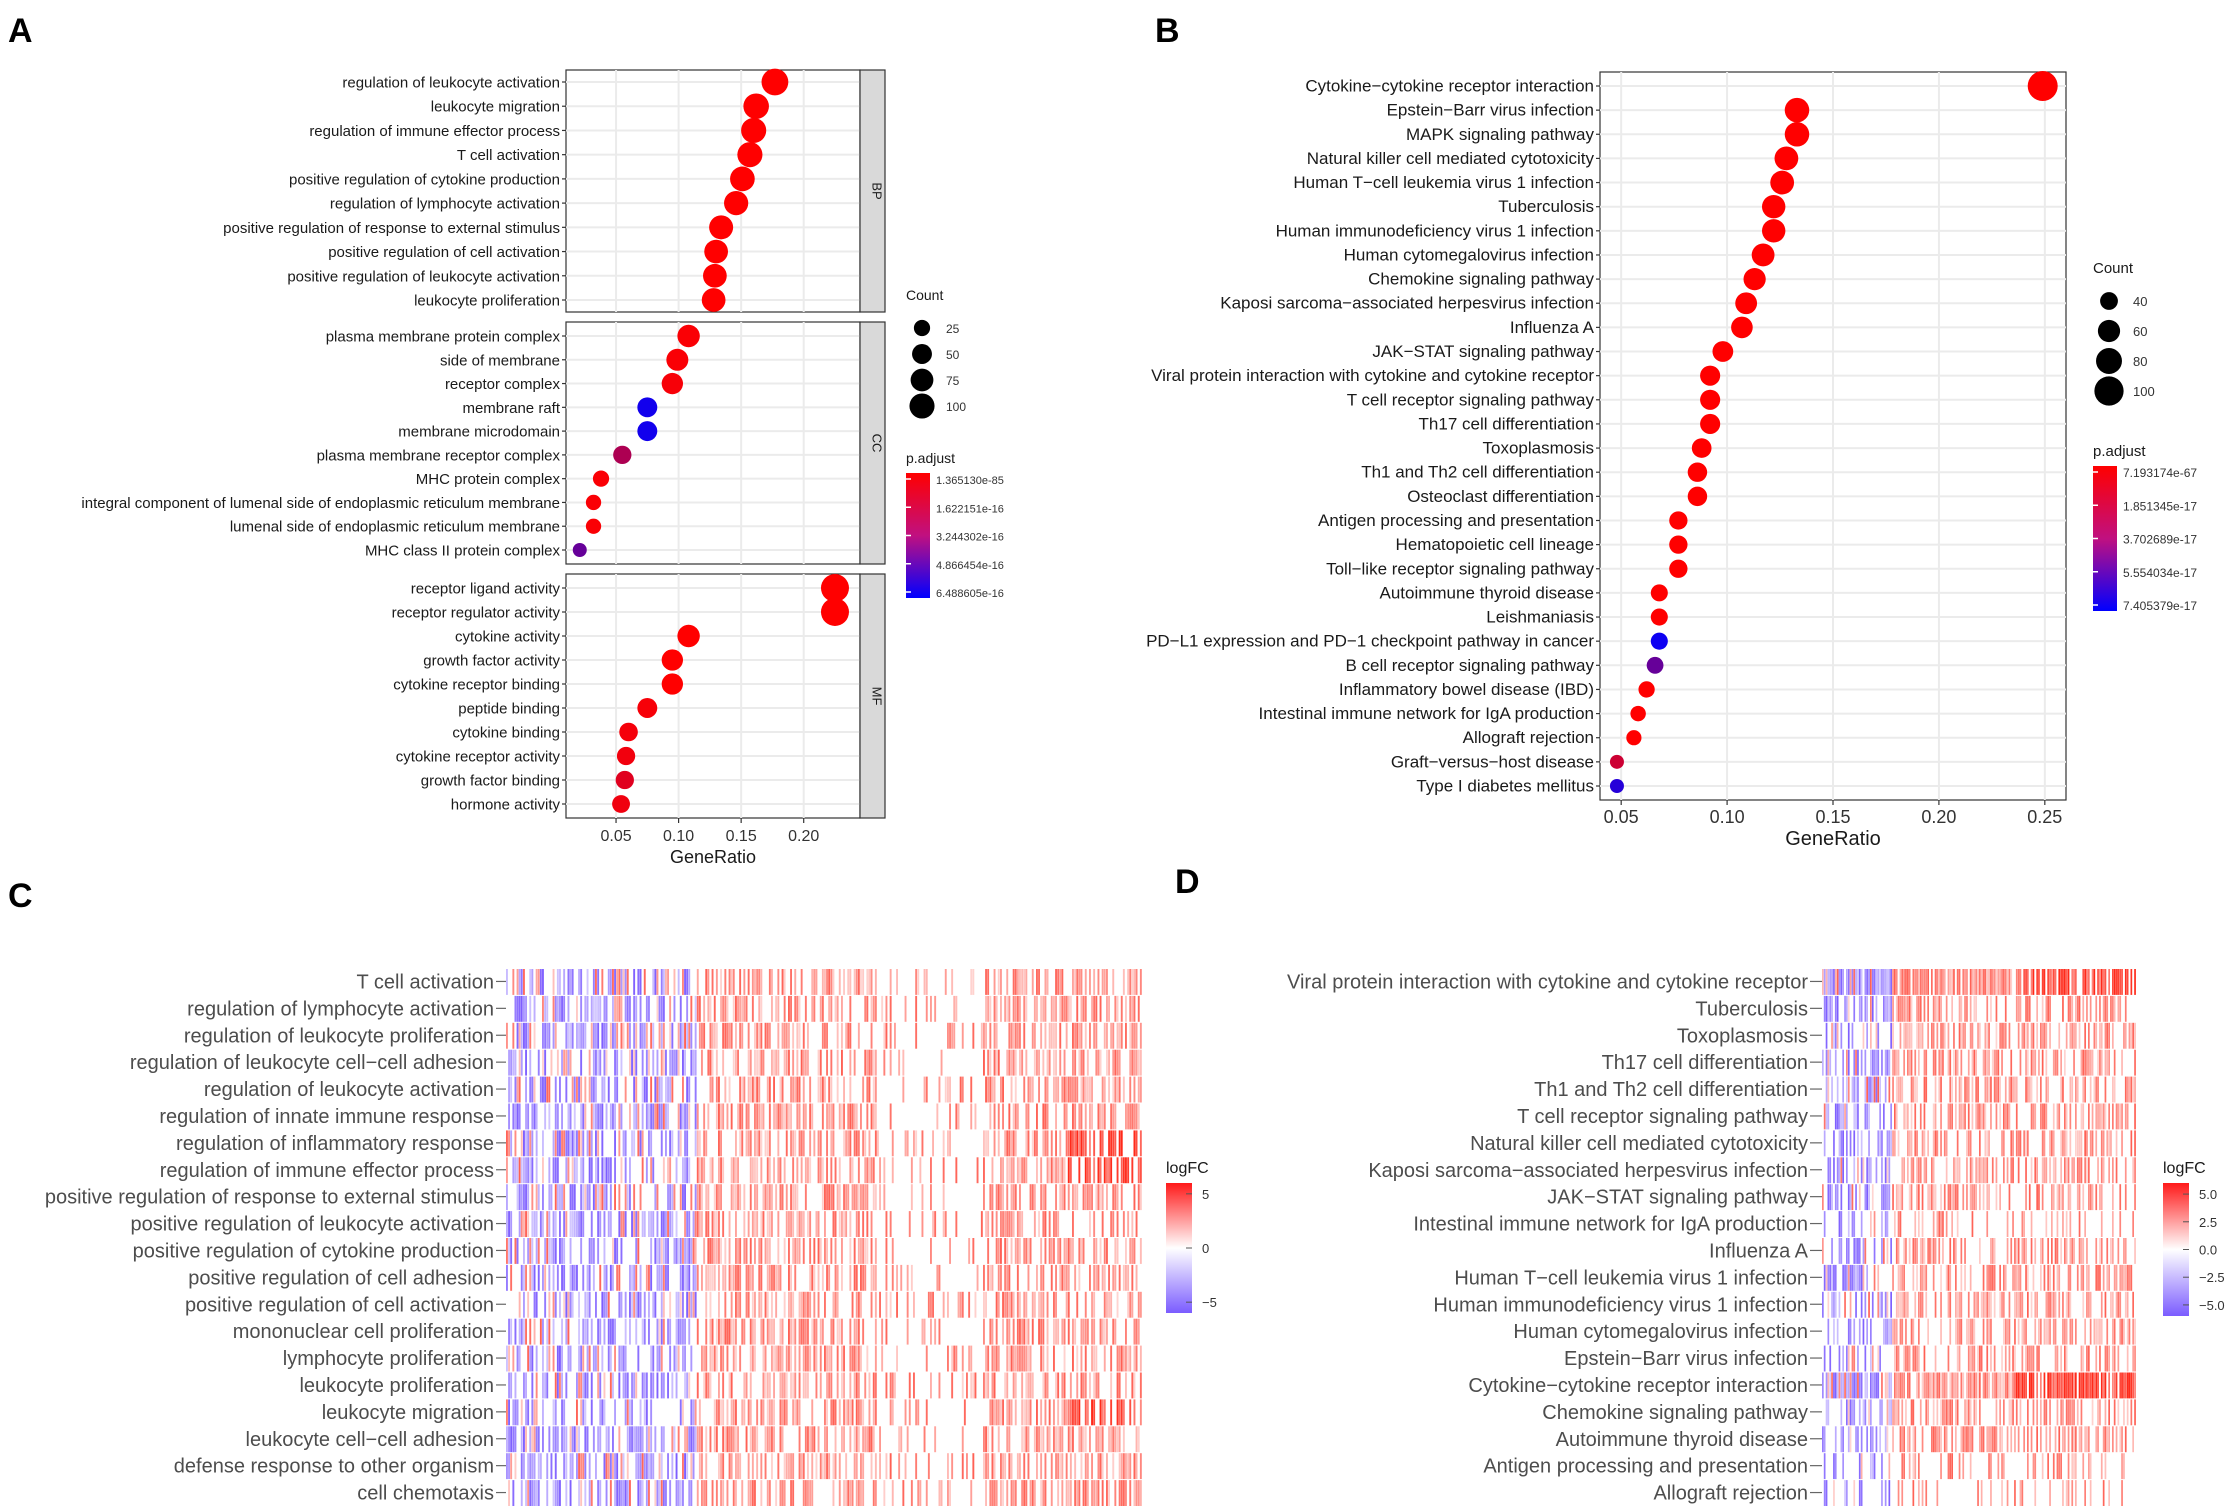  What do you see at coordinates (509, 709) in the screenshot?
I see `term-label: peptide binding` at bounding box center [509, 709].